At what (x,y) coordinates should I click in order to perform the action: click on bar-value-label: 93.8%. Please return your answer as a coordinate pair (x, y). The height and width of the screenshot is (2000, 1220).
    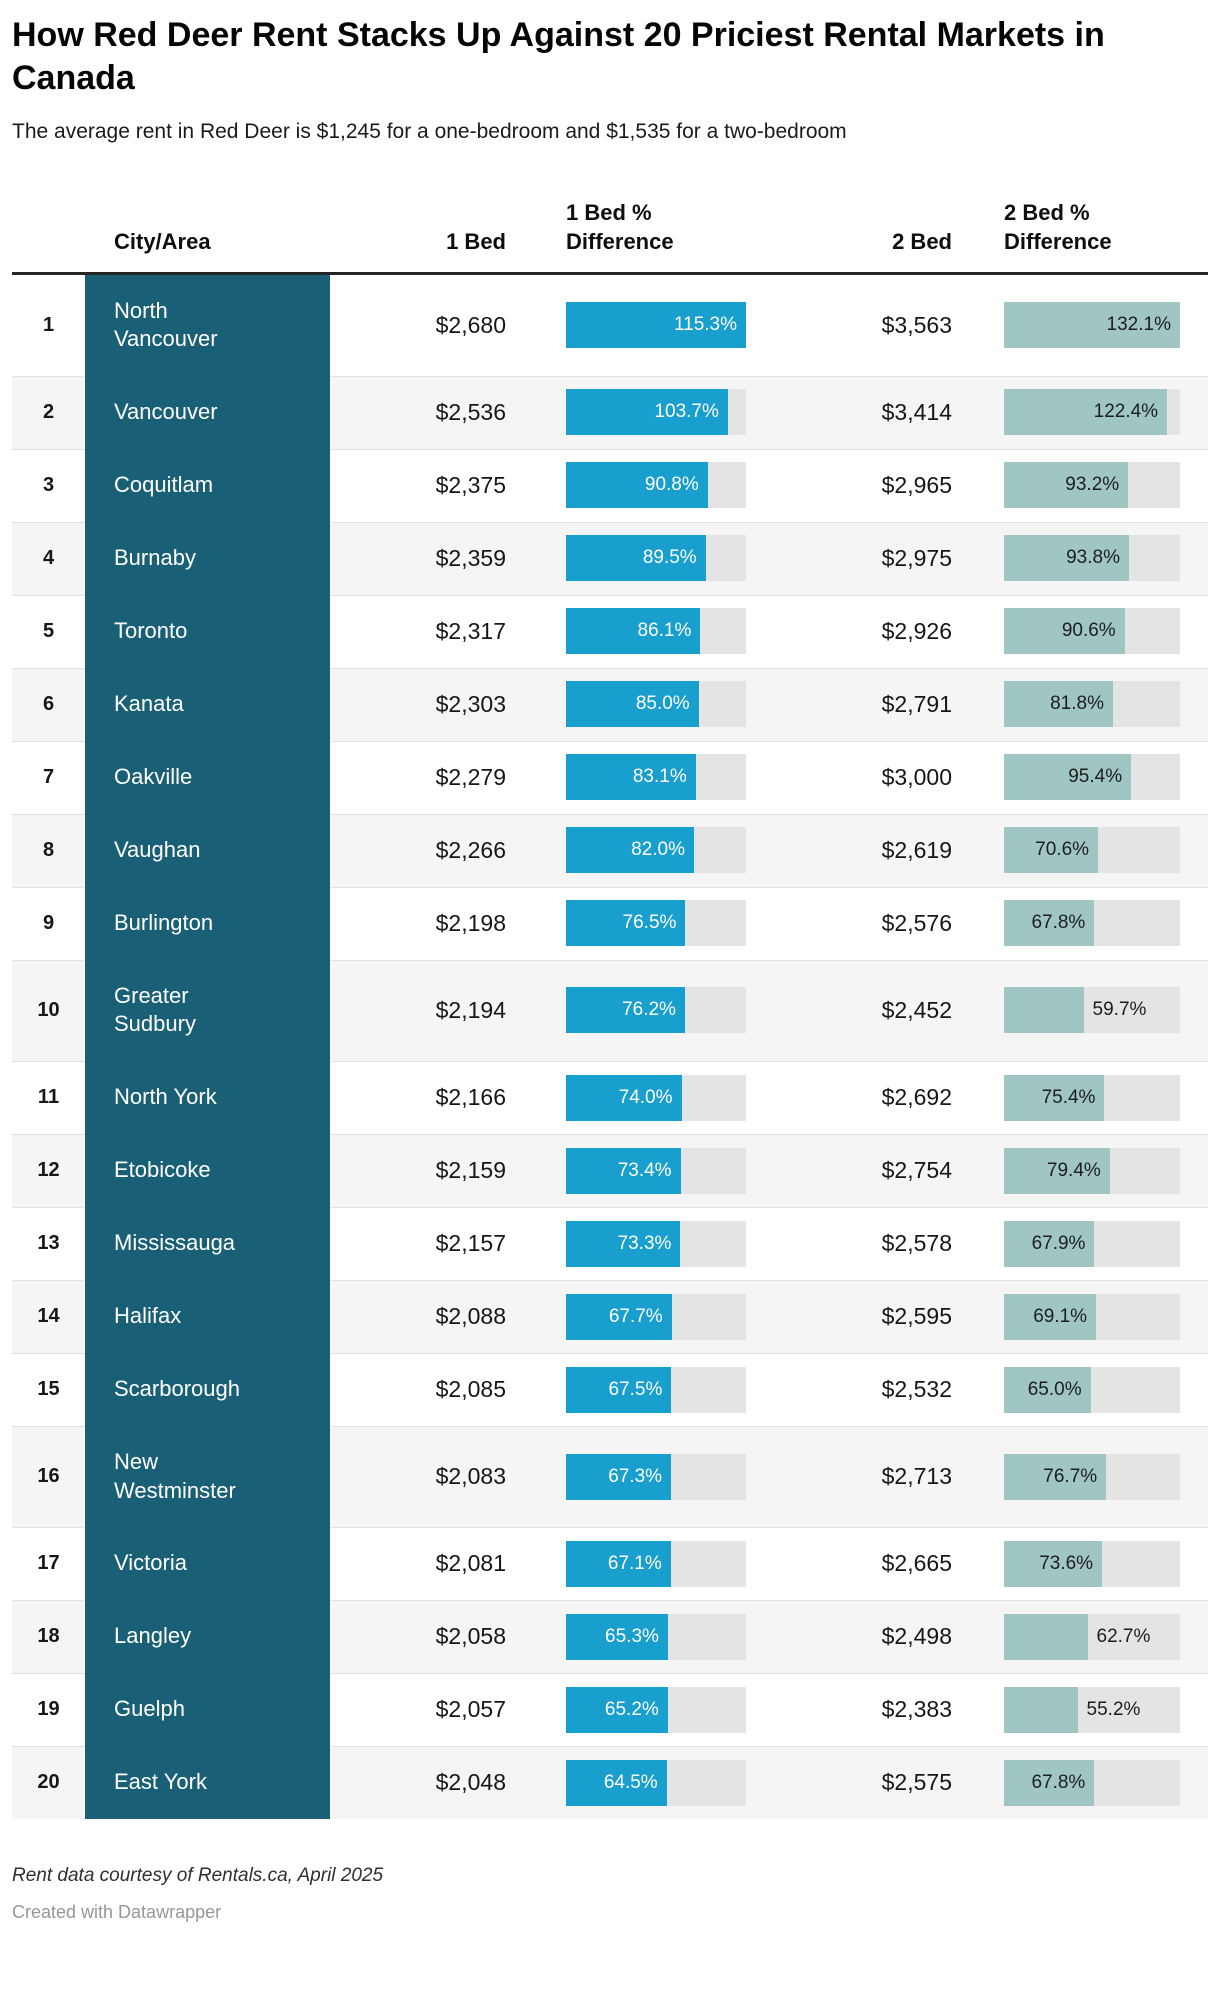
    Looking at the image, I should click on (1093, 558).